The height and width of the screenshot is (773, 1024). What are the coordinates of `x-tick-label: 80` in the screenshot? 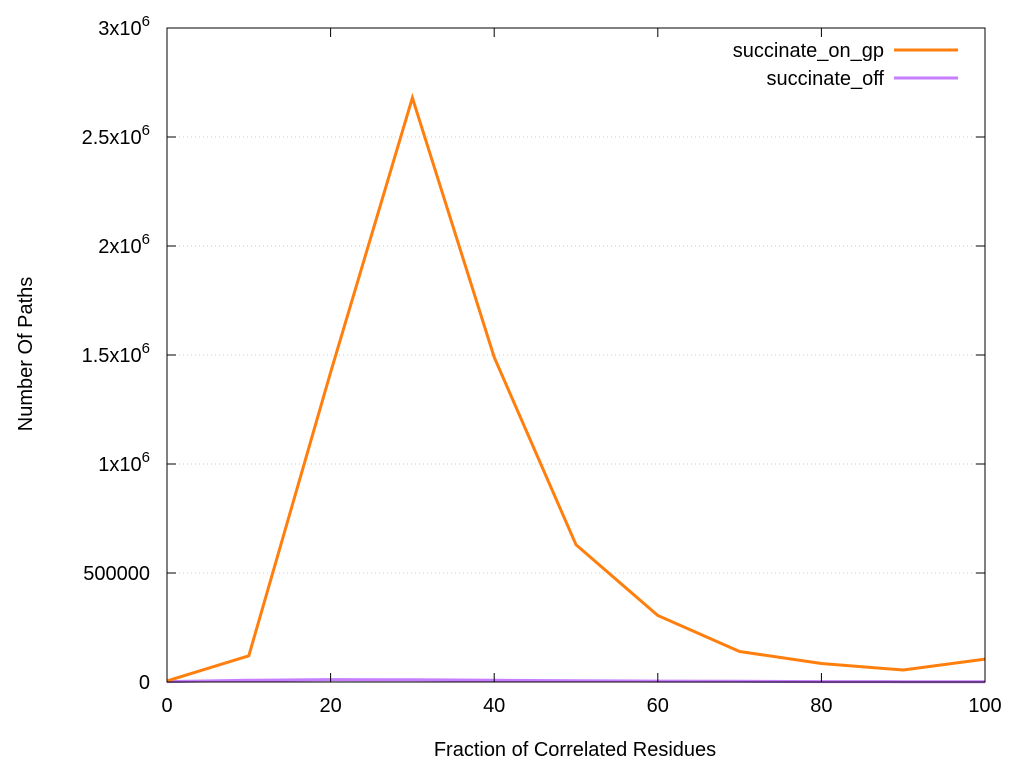 It's located at (821, 706).